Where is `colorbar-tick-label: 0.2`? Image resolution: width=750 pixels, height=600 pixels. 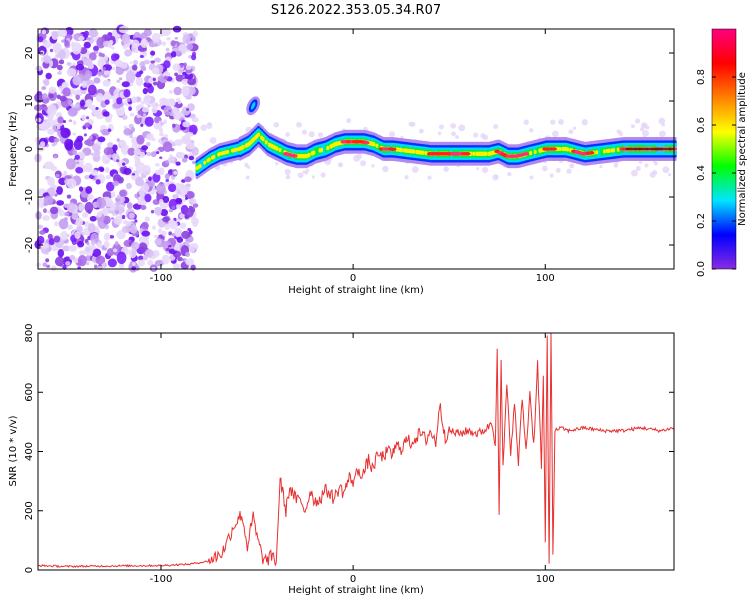
colorbar-tick-label: 0.2 is located at coordinates (701, 221).